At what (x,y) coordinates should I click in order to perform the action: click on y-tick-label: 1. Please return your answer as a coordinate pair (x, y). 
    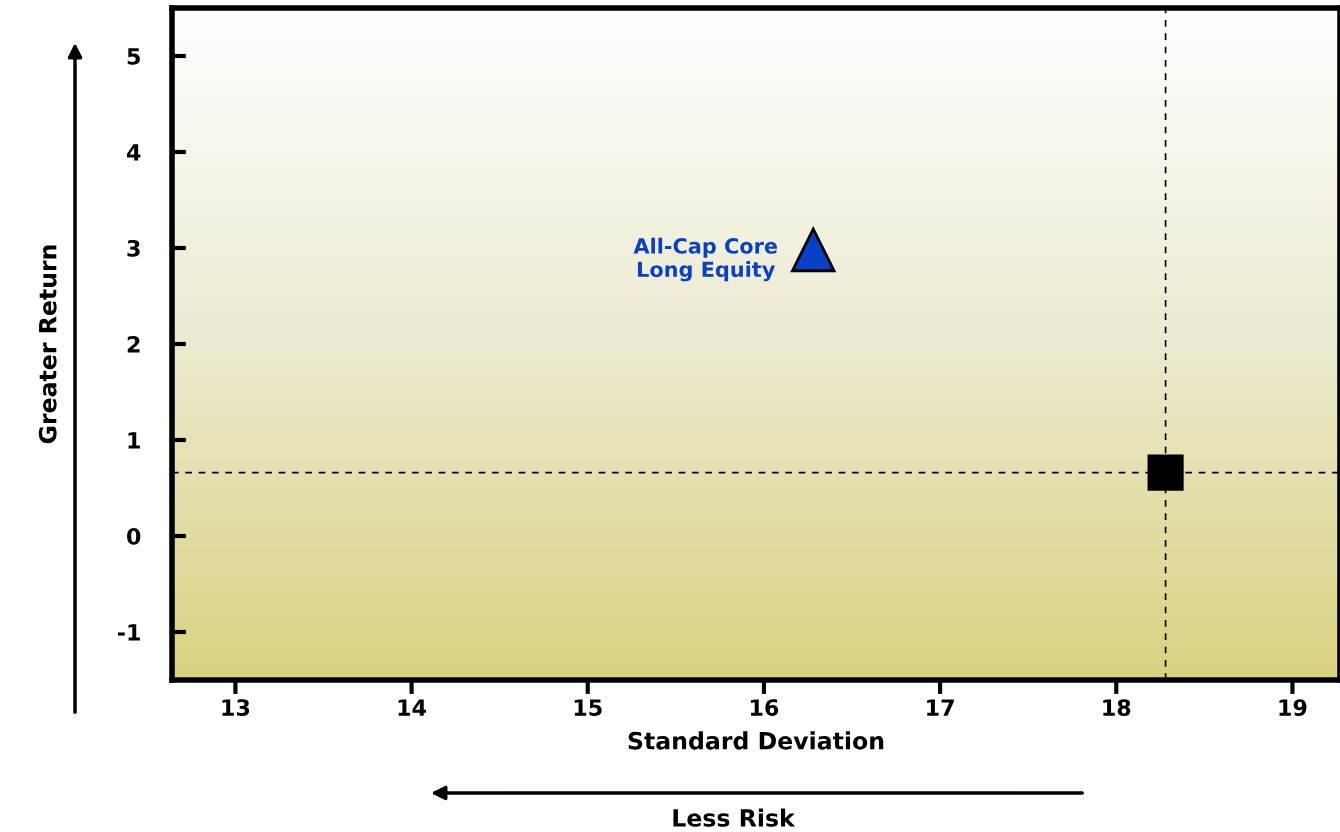
    Looking at the image, I should click on (134, 440).